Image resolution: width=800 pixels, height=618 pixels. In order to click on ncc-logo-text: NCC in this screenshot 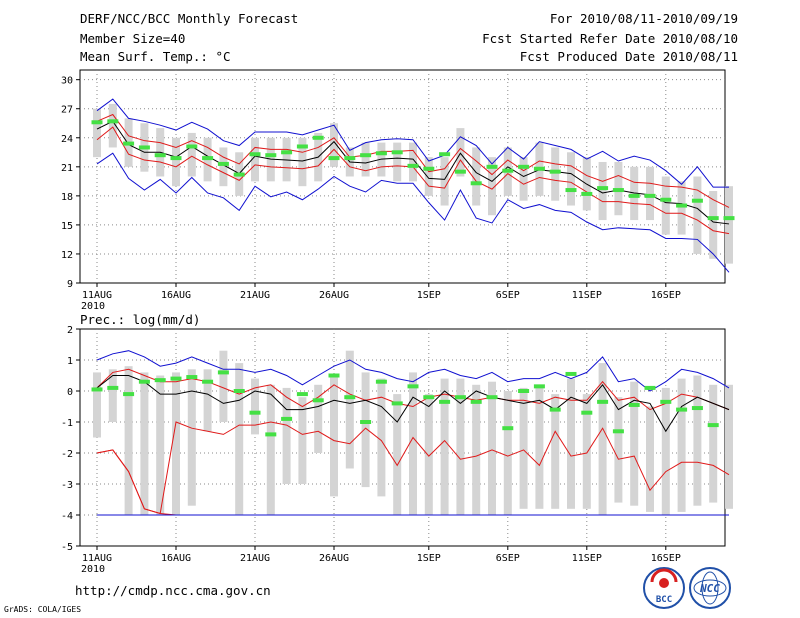, I will do `click(709, 588)`.